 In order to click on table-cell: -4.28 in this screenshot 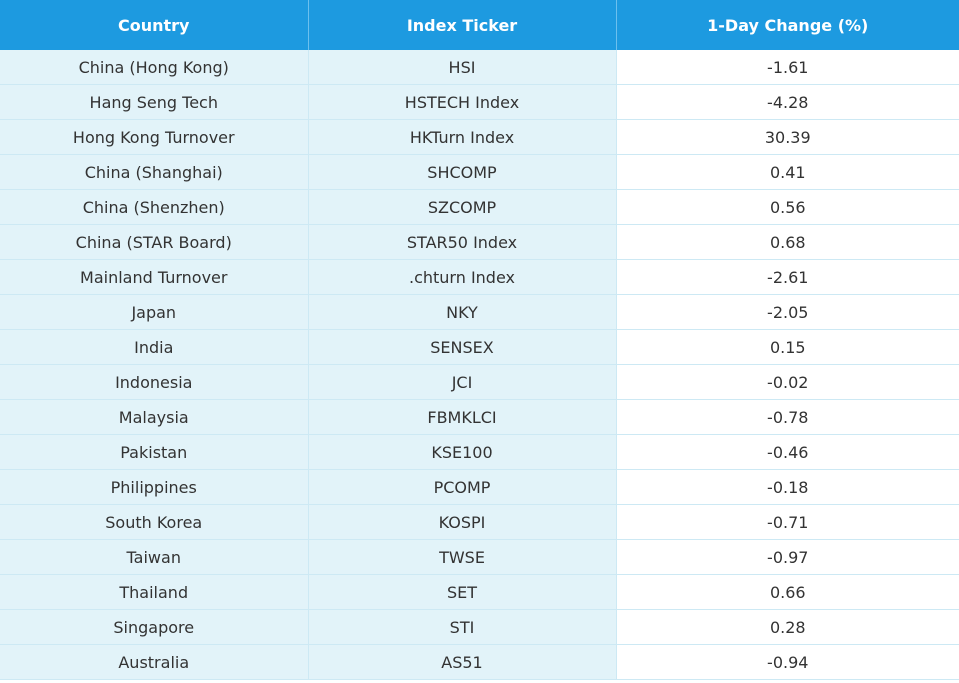, I will do `click(787, 102)`.